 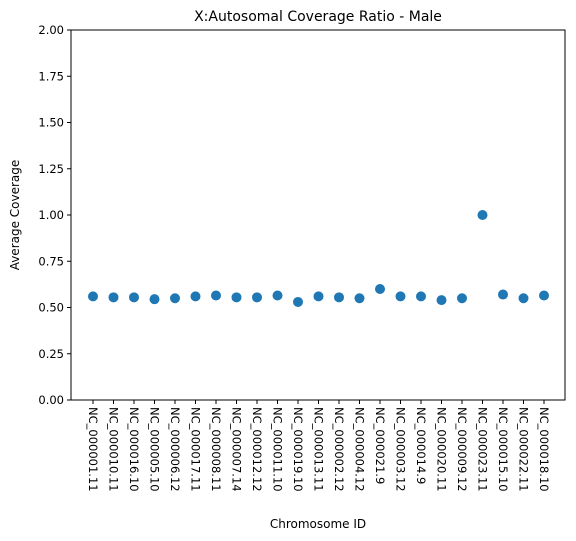 What do you see at coordinates (442, 449) in the screenshot?
I see `x-tick-label: NC_000020.11` at bounding box center [442, 449].